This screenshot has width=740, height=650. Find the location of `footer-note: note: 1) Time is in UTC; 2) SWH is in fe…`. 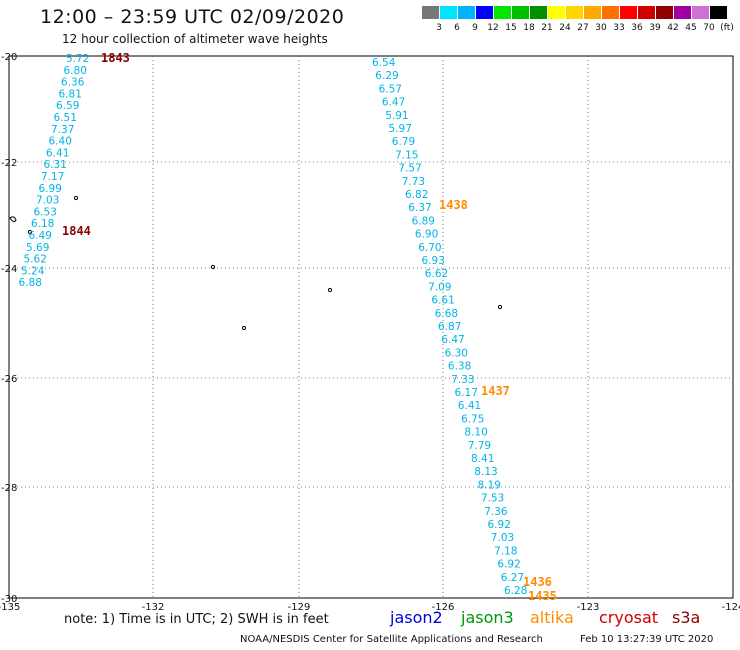

footer-note: note: 1) Time is in UTC; 2) SWH is in fe… is located at coordinates (196, 619).